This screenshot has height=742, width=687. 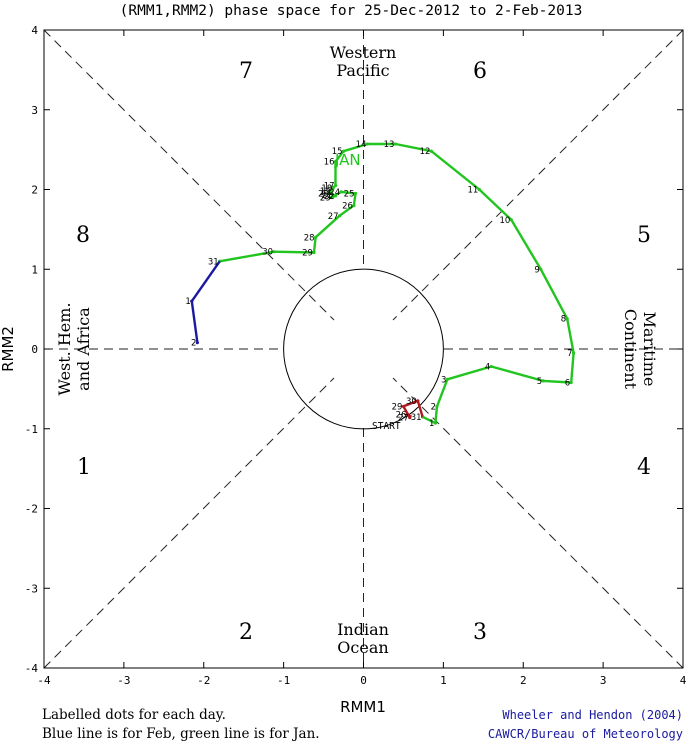 What do you see at coordinates (363, 707) in the screenshot?
I see `x-axis-label: RMM1` at bounding box center [363, 707].